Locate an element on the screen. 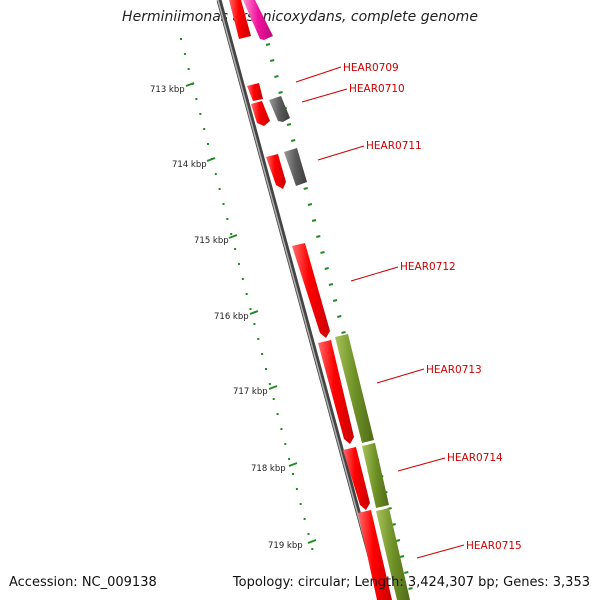  kbp-label: 717 kbp is located at coordinates (250, 392).